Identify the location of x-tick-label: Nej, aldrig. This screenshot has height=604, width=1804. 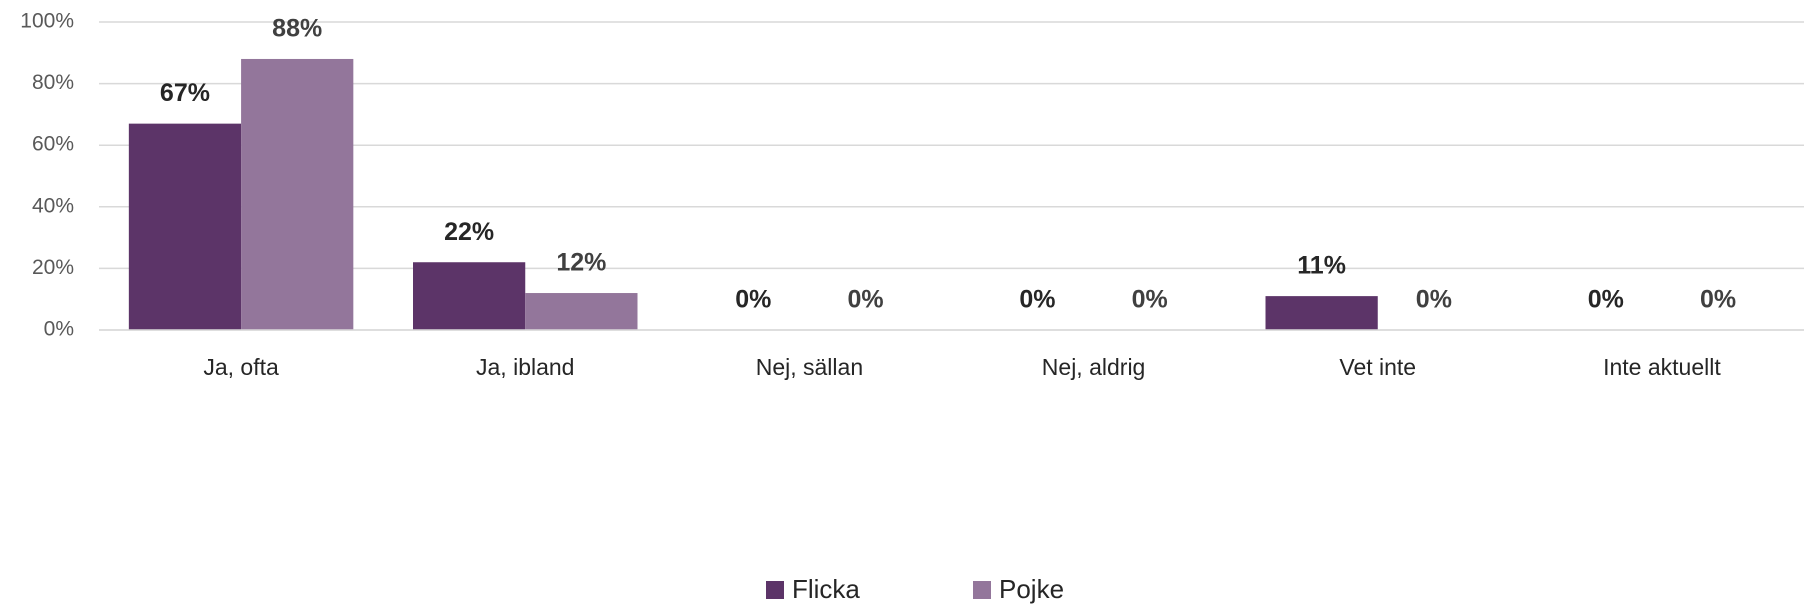
(1094, 367).